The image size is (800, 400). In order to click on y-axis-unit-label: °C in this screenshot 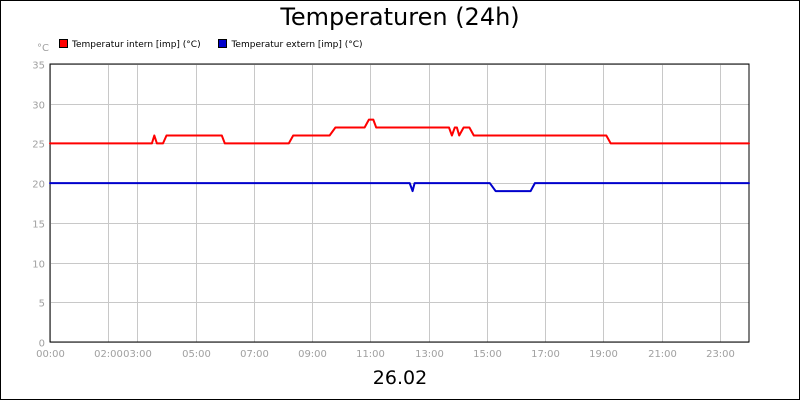, I will do `click(43, 48)`.